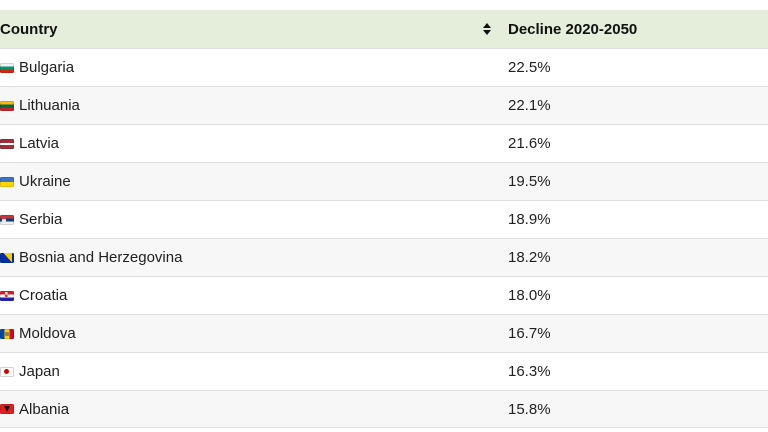 Image resolution: width=768 pixels, height=432 pixels. What do you see at coordinates (573, 29) in the screenshot?
I see `decline-header-label: Decline 2020-2050` at bounding box center [573, 29].